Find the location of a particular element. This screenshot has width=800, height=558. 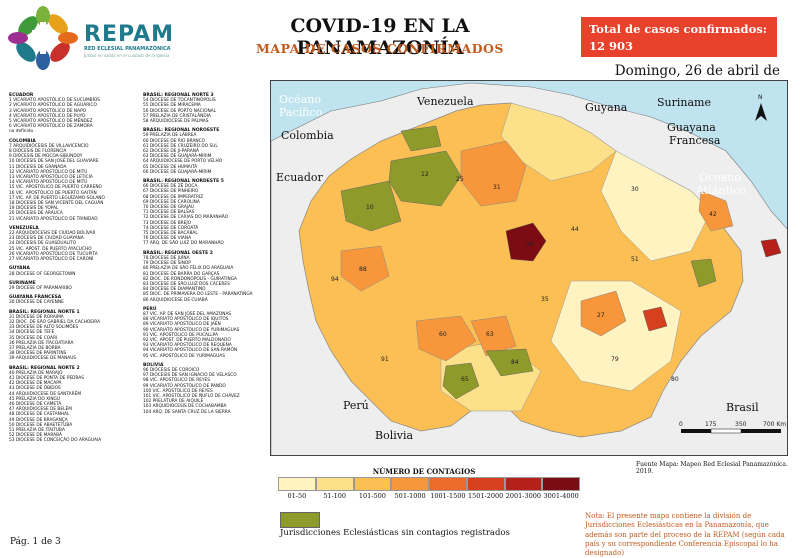

list-heading: BRASIL: REGIONAL NORTE 2 is located at coordinates (44, 368).